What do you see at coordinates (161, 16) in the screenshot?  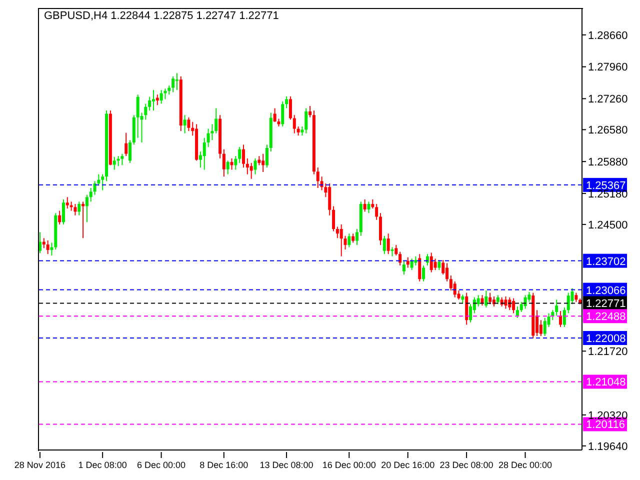 I see `chart-title: GBPUSD,H4 1.22844 1.22875 1.22747 1.22771` at bounding box center [161, 16].